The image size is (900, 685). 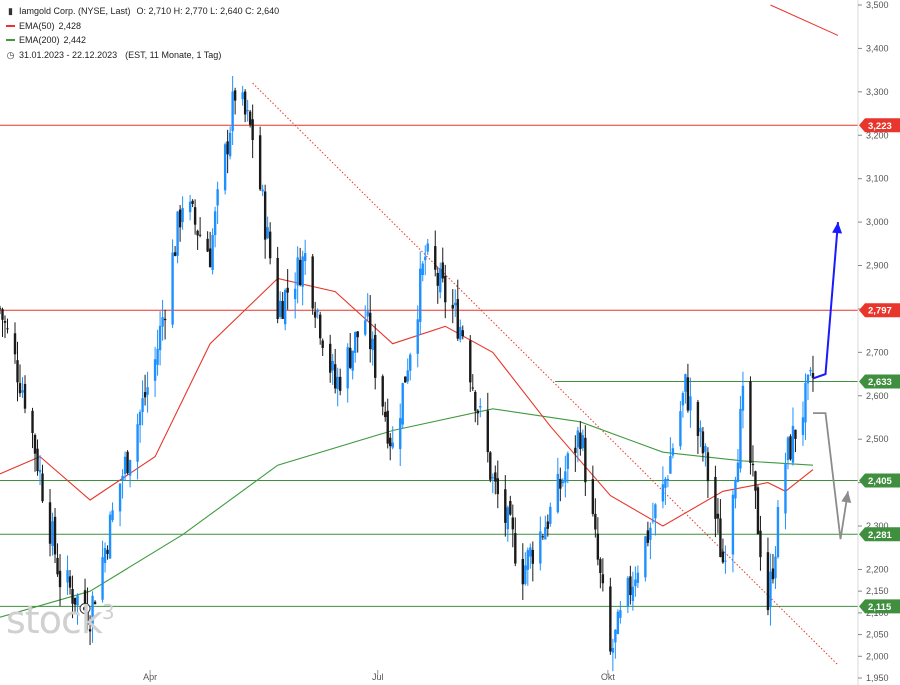 I want to click on x-tick-label: Jul, so click(x=378, y=677).